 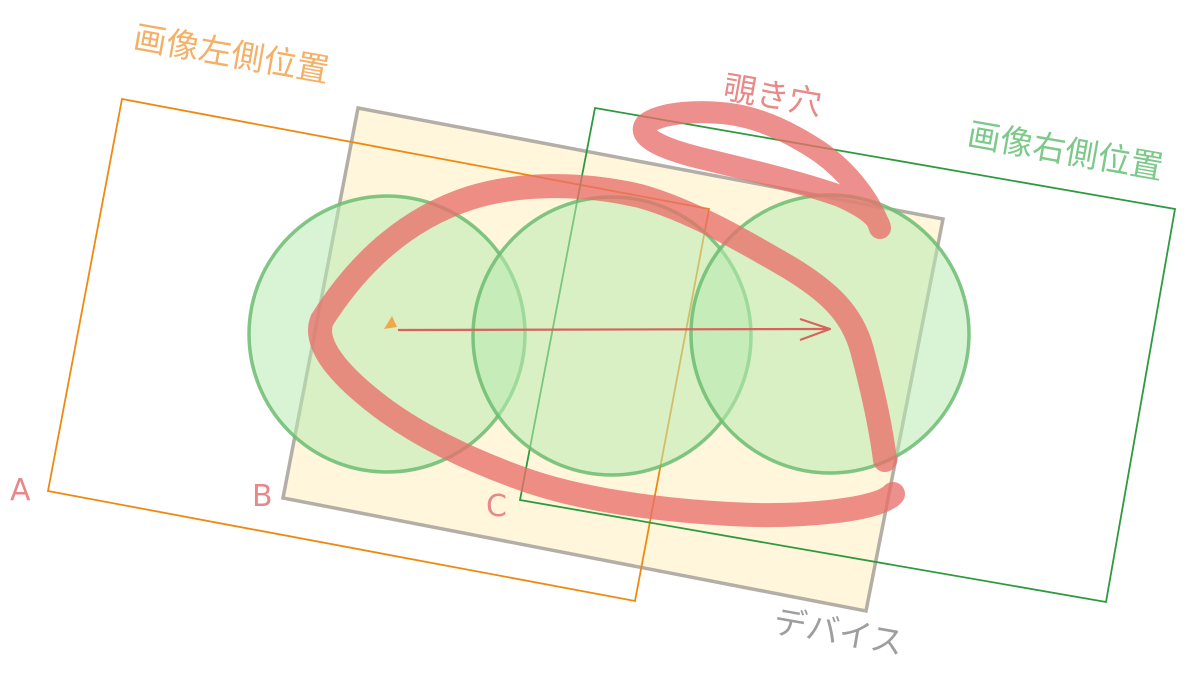 What do you see at coordinates (839, 631) in the screenshot?
I see `device-label: デバイス` at bounding box center [839, 631].